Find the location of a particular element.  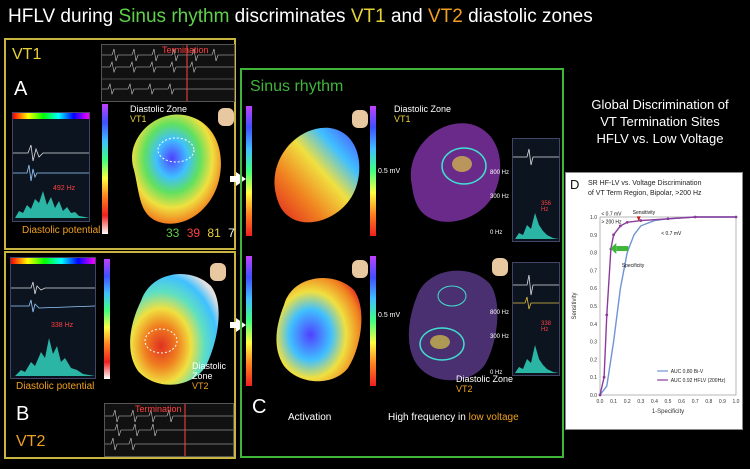

hf-signal-box-bottom: 338 Hz is located at coordinates (536, 319).